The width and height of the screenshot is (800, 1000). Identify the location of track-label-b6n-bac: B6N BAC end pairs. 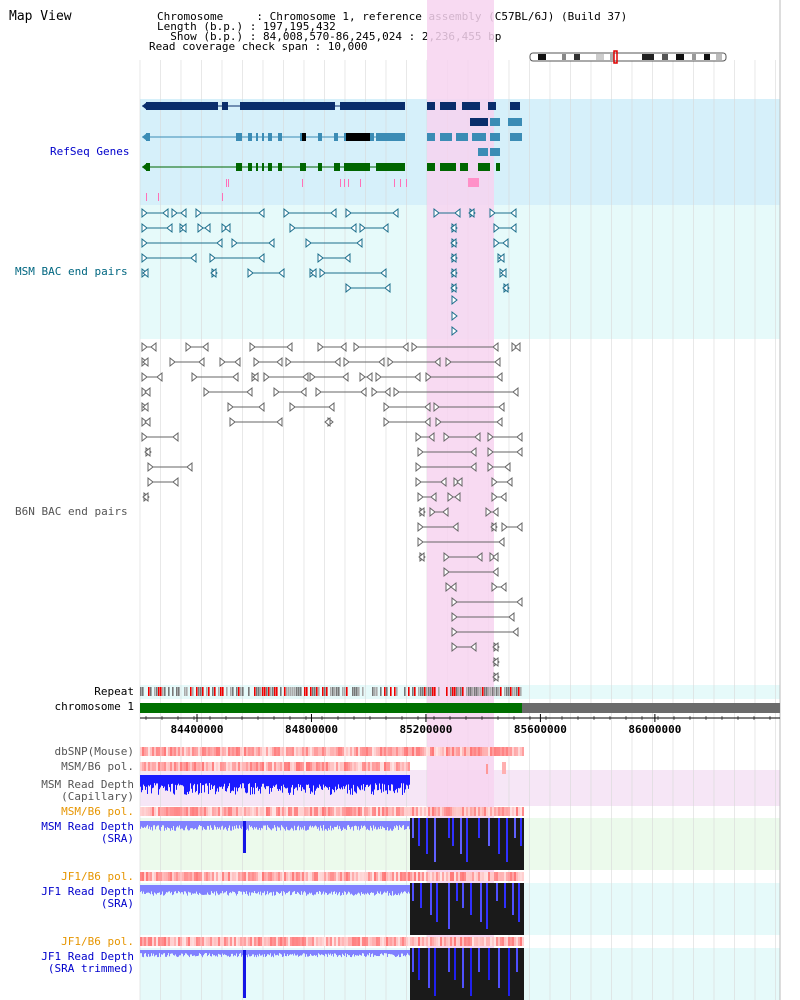
(71, 511).